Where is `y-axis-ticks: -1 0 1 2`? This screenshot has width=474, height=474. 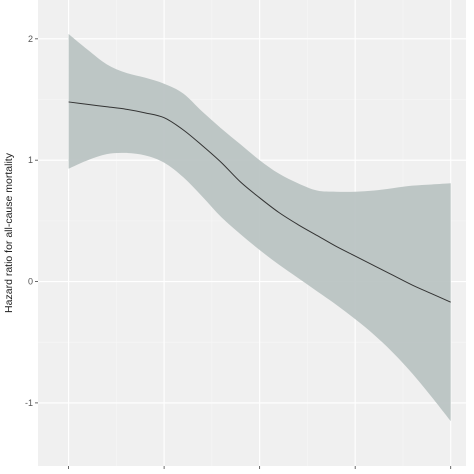
y-axis-ticks: -1 0 1 2 is located at coordinates (31, 221).